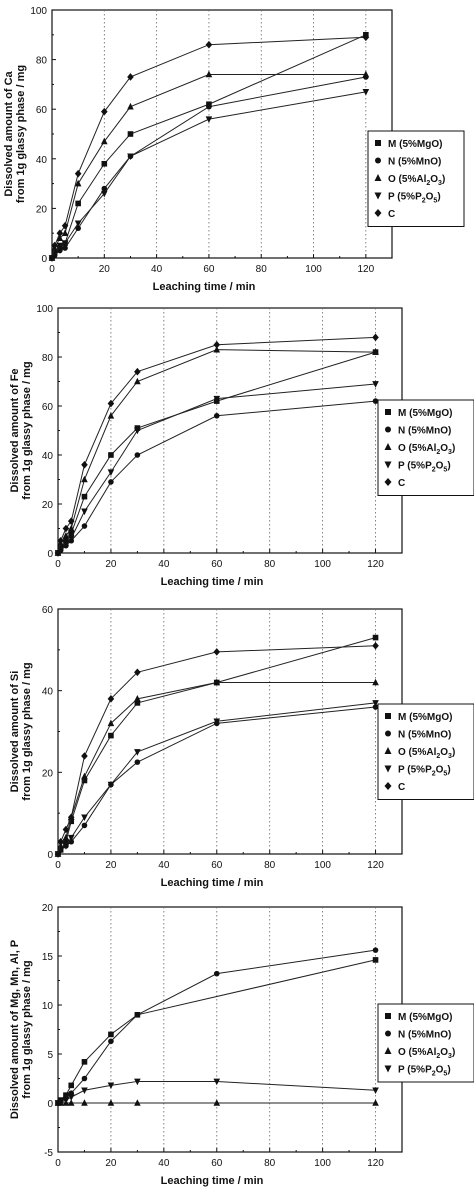 The width and height of the screenshot is (474, 1189). What do you see at coordinates (58, 865) in the screenshot?
I see `x-tick-label: 0` at bounding box center [58, 865].